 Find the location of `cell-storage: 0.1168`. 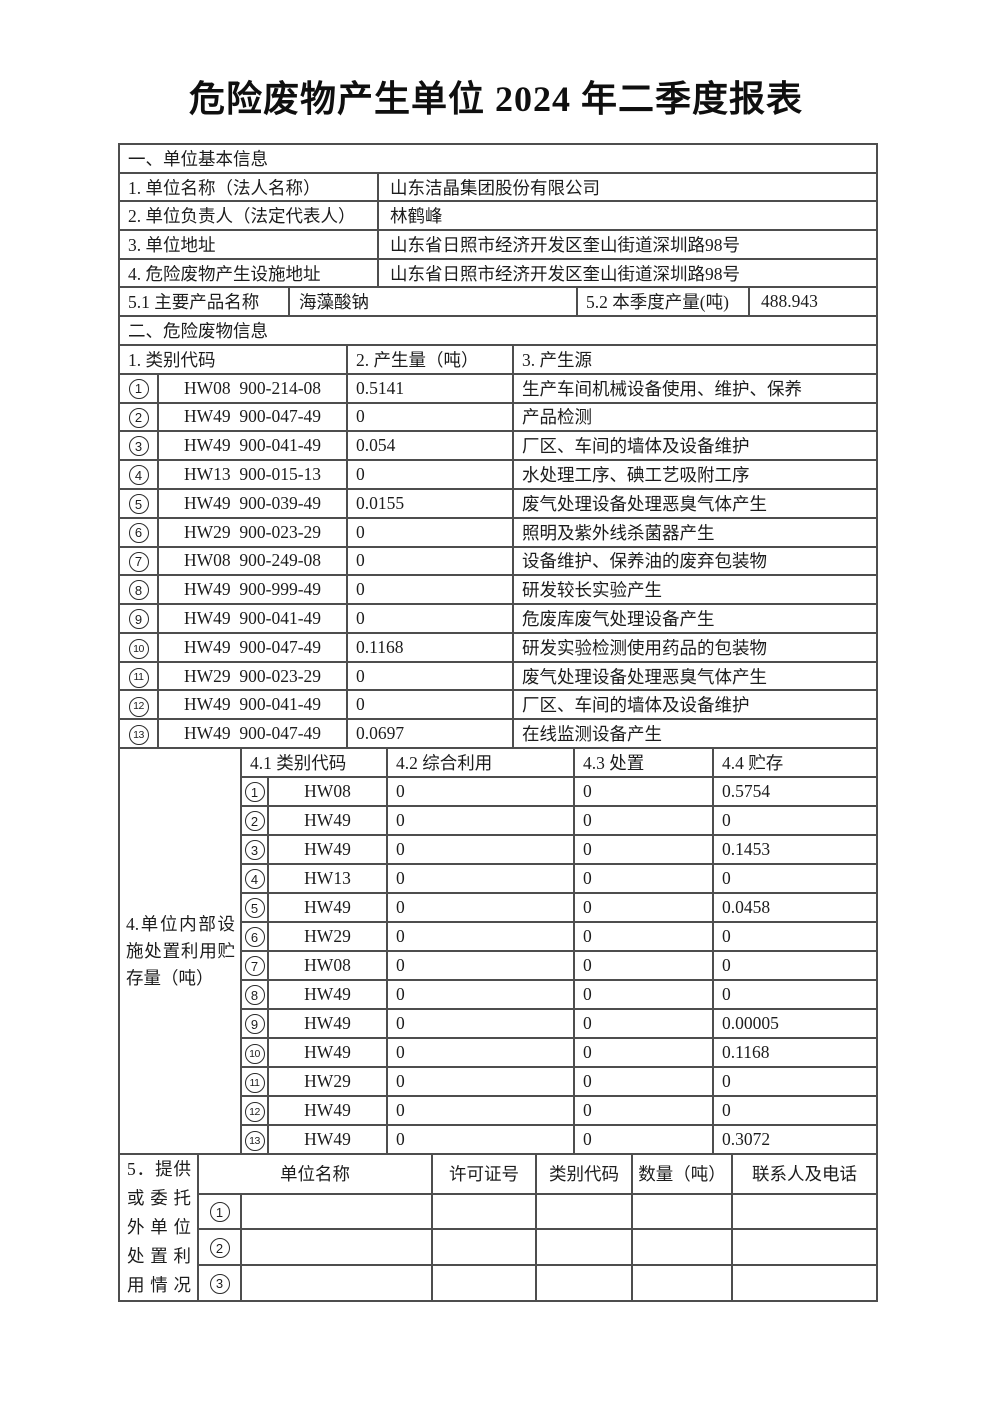

cell-storage: 0.1168 is located at coordinates (795, 1053).